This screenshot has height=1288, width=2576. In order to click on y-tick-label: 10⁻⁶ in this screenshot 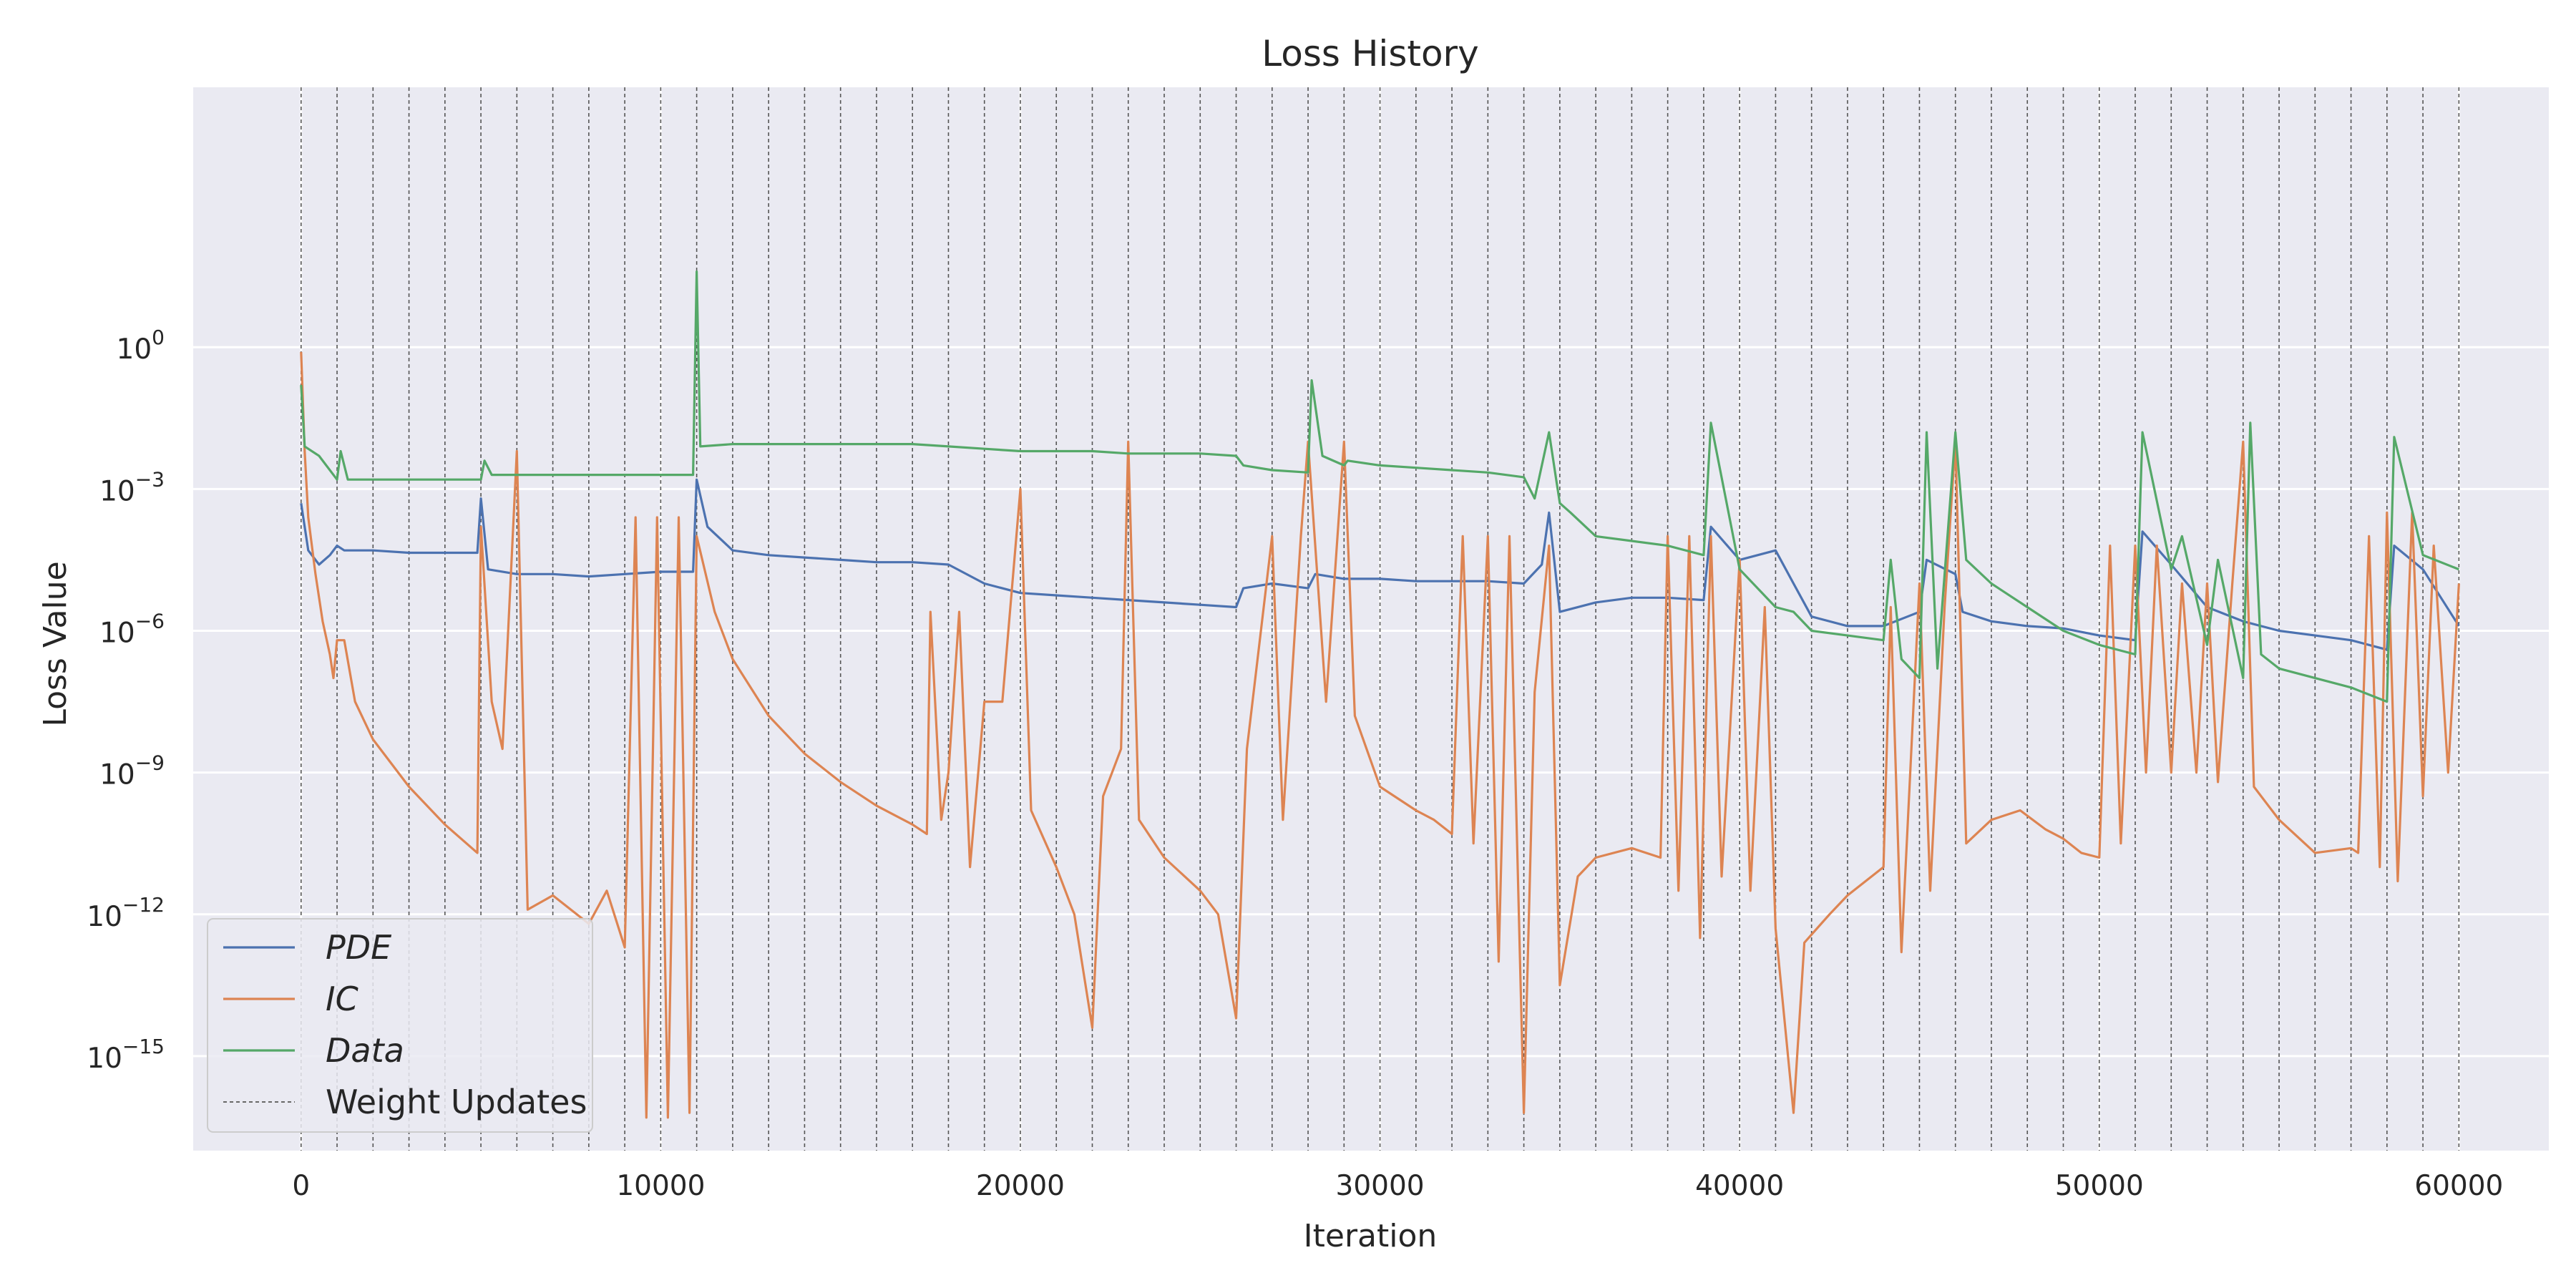, I will do `click(132, 630)`.